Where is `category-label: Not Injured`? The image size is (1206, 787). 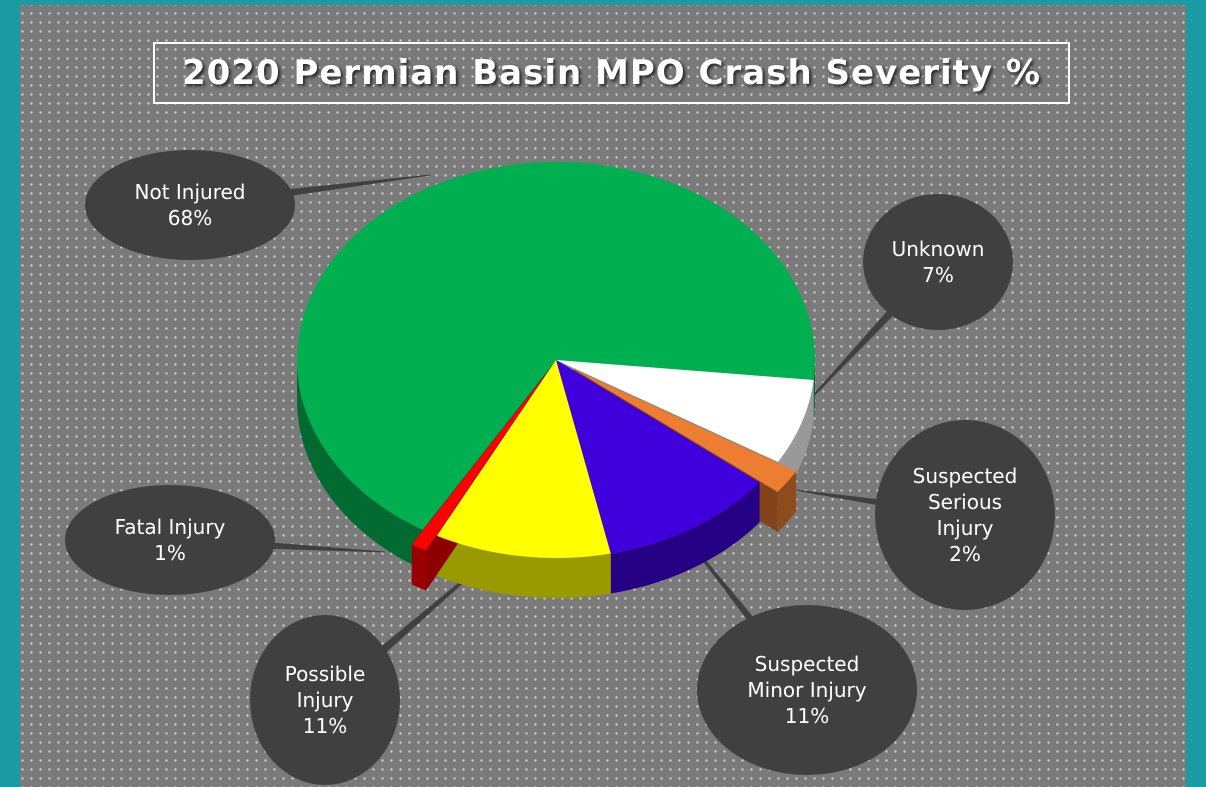 category-label: Not Injured is located at coordinates (190, 192).